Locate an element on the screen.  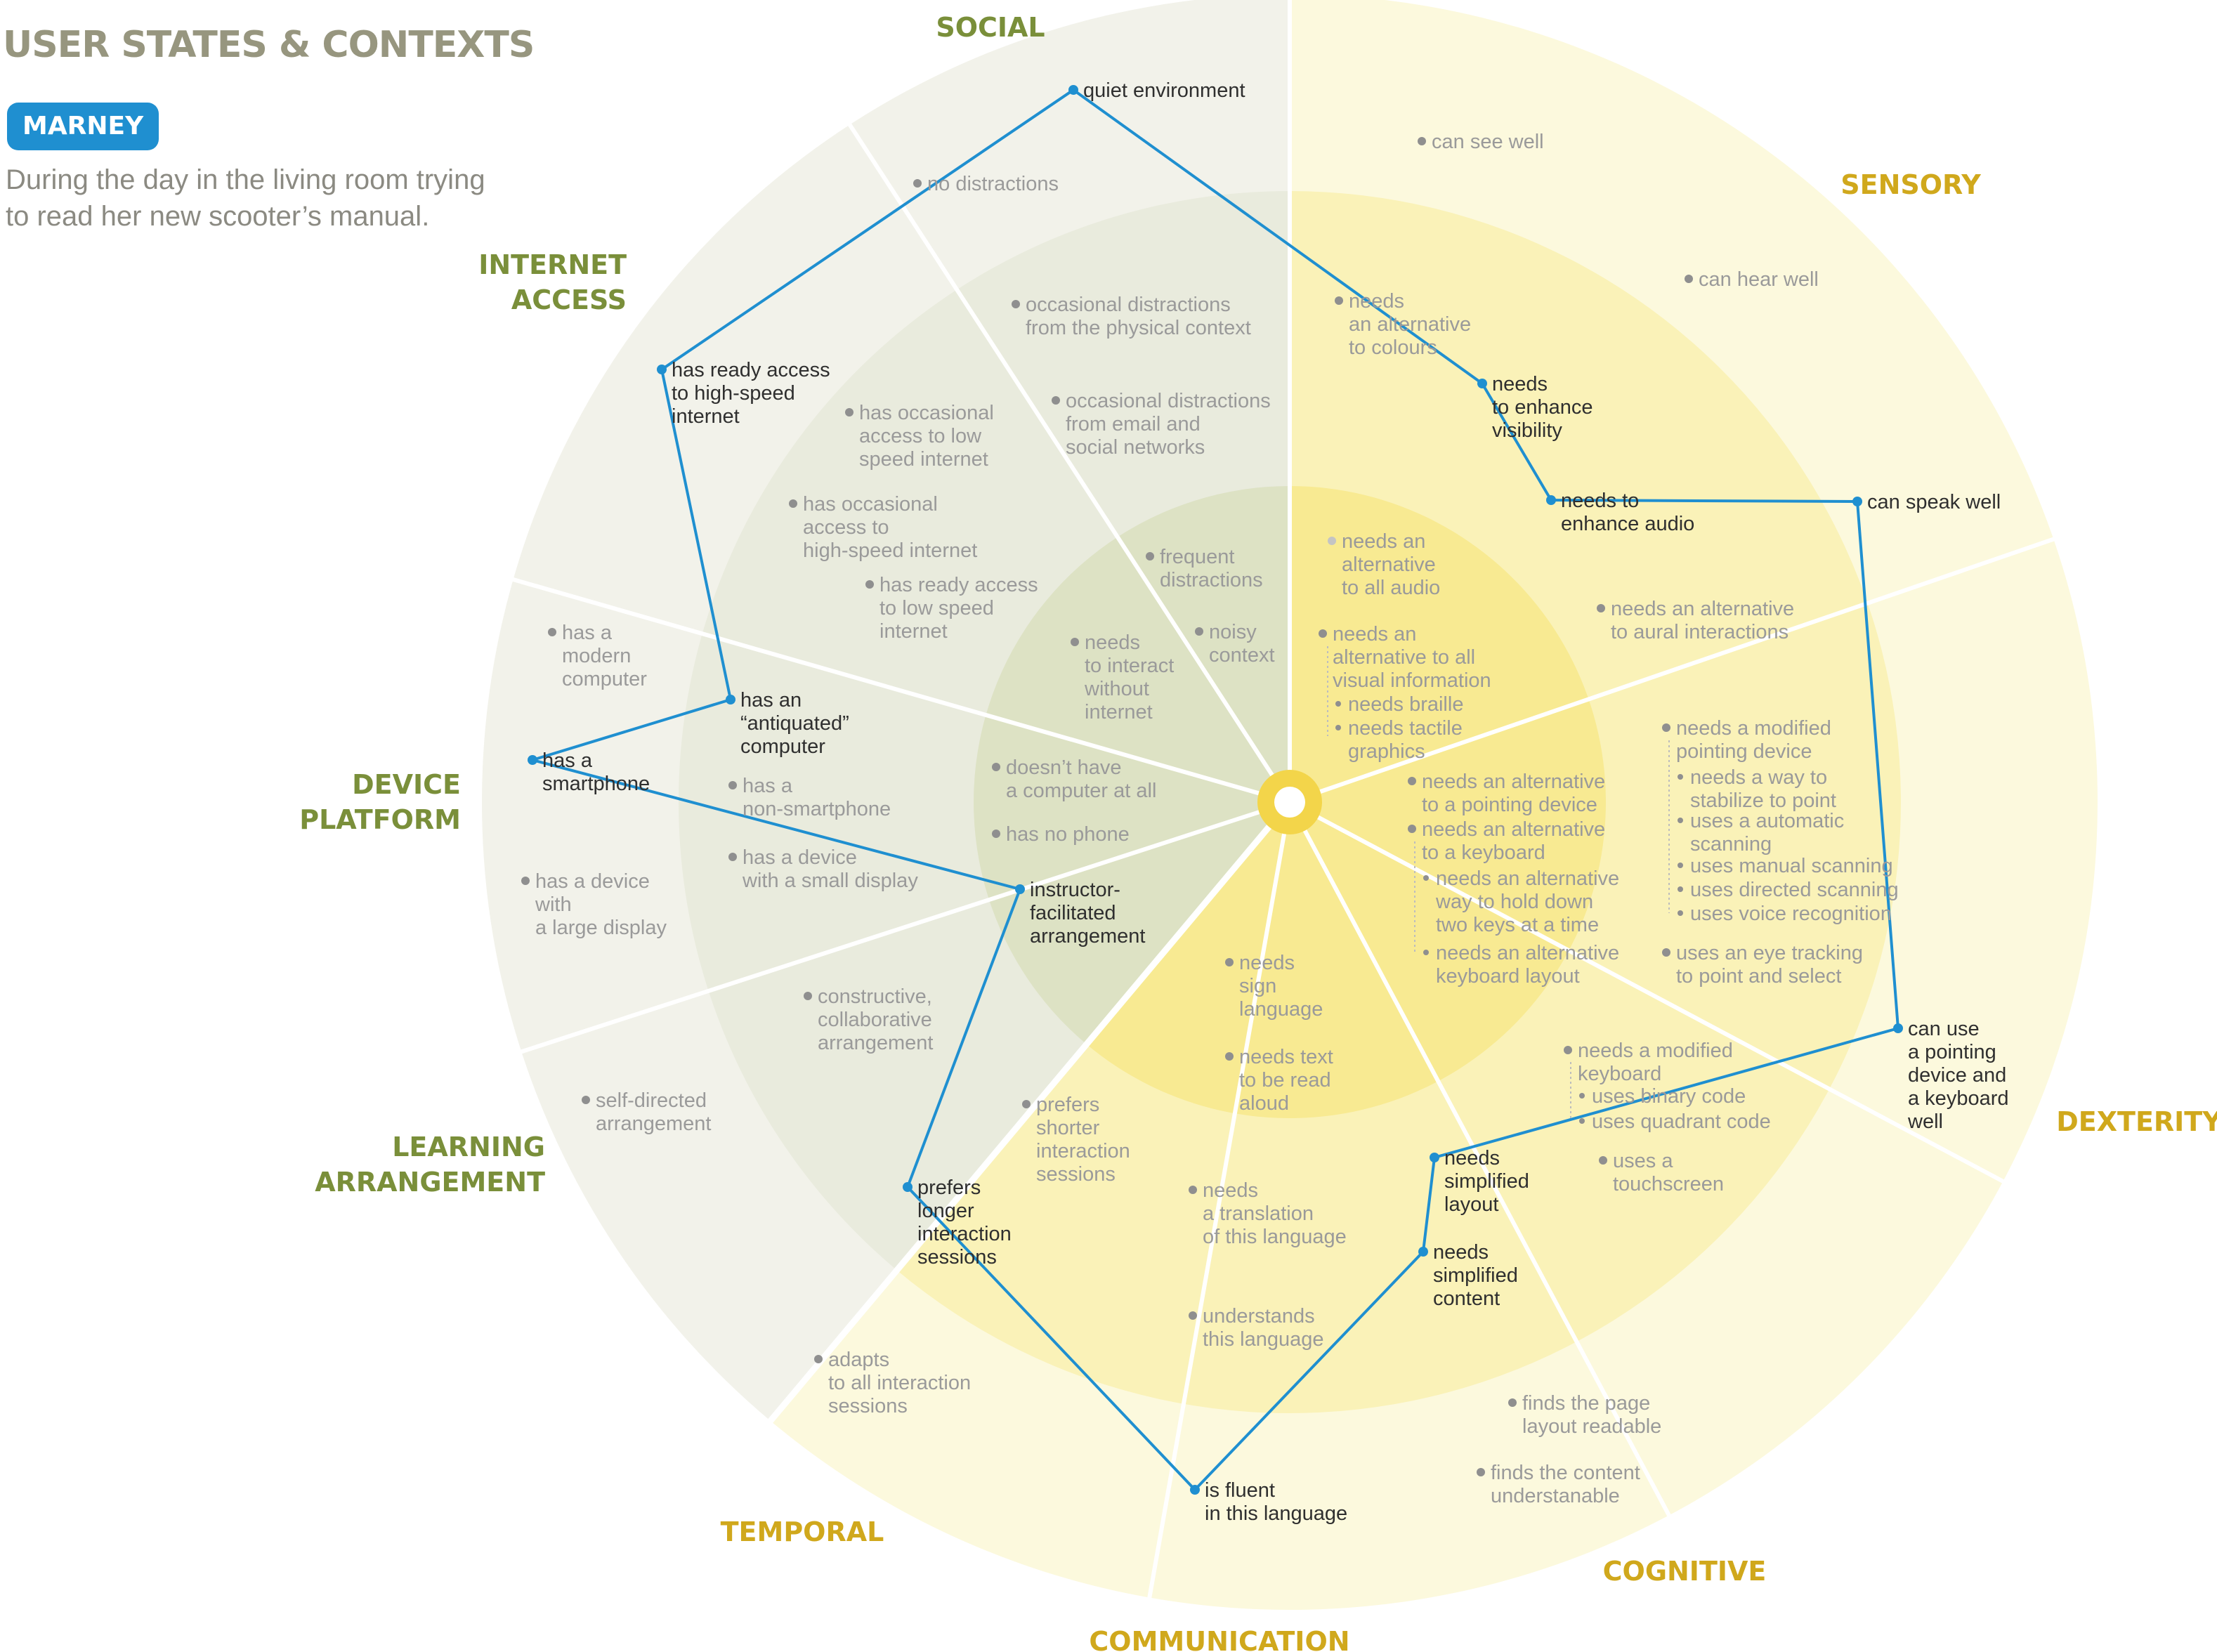
state-item: doesn’t have a computer at all is located at coordinates (1074, 779).